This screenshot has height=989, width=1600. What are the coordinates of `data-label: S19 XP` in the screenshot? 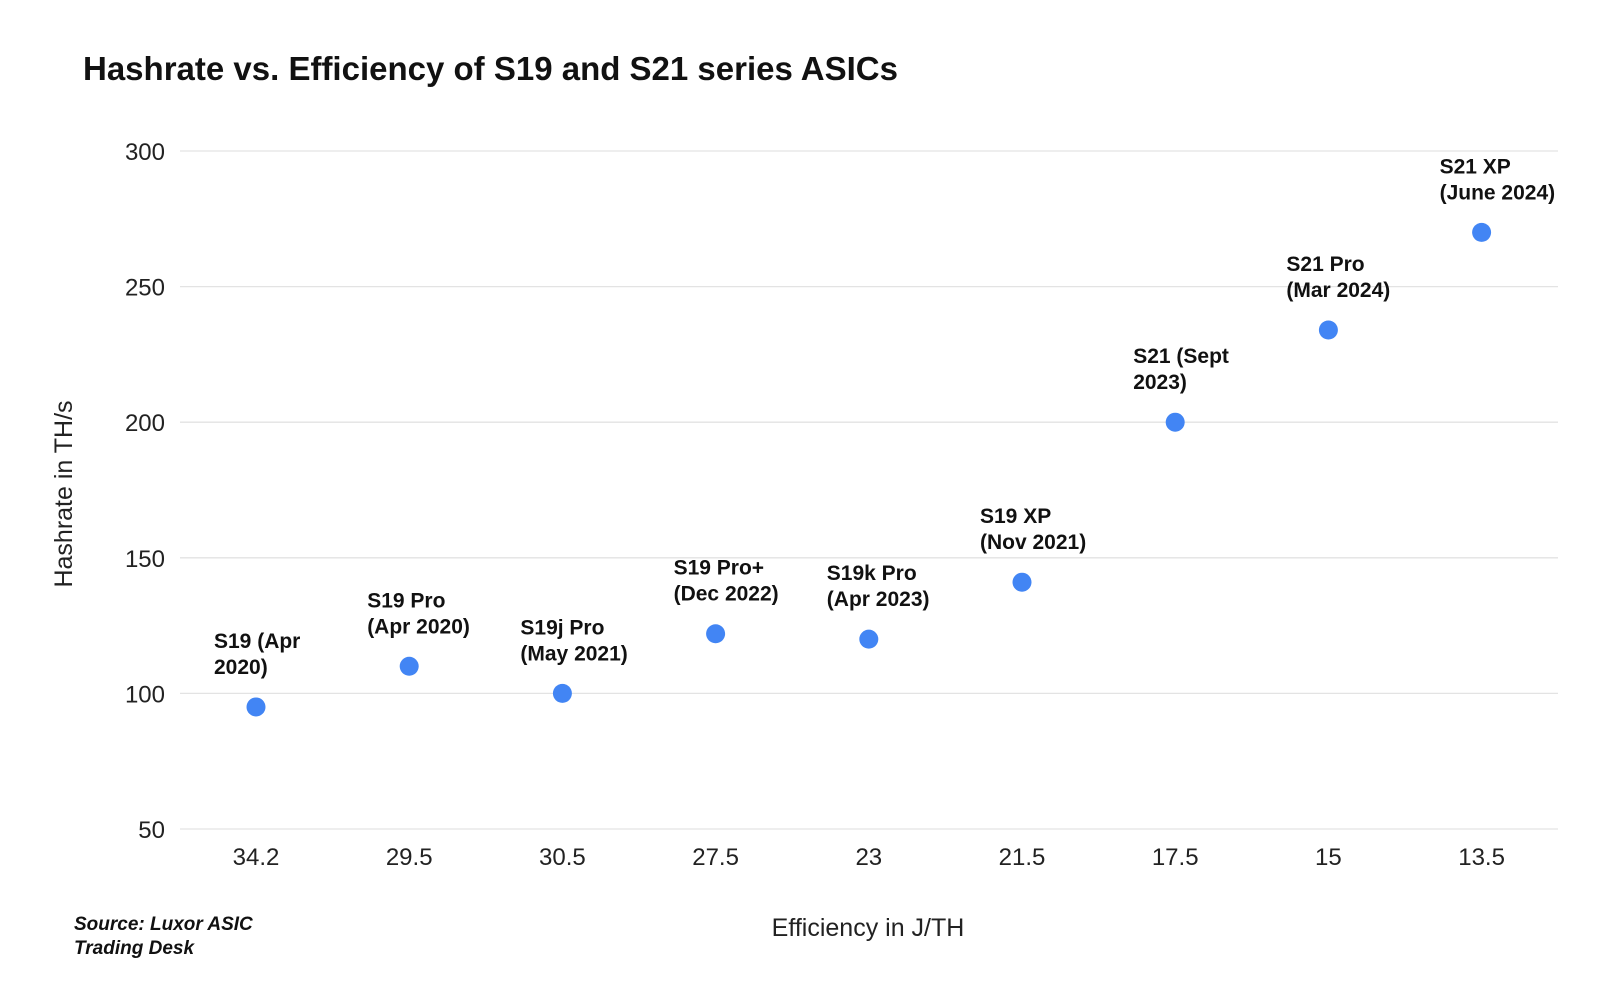 It's located at (1015, 516).